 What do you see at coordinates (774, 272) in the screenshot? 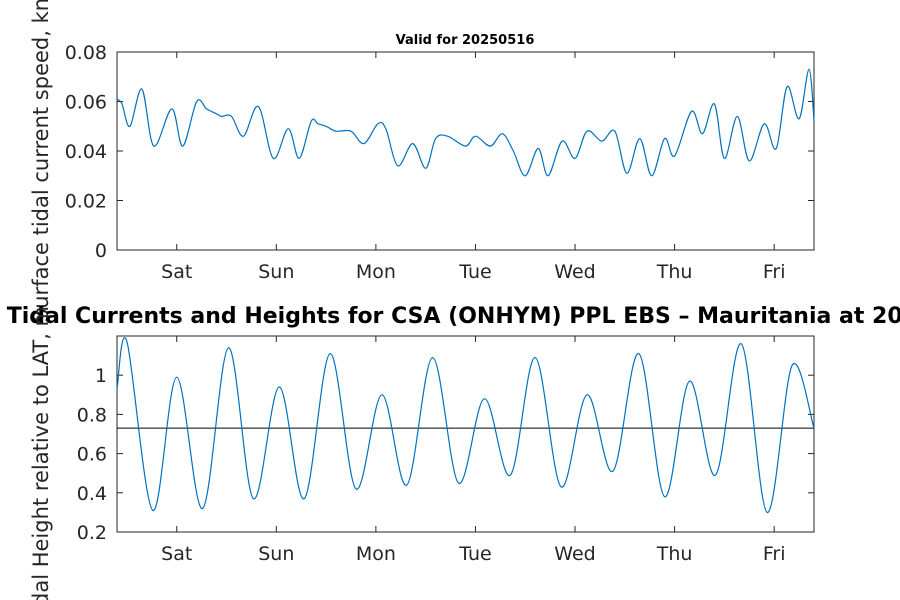
I see `current-x-tick-label: Fri` at bounding box center [774, 272].